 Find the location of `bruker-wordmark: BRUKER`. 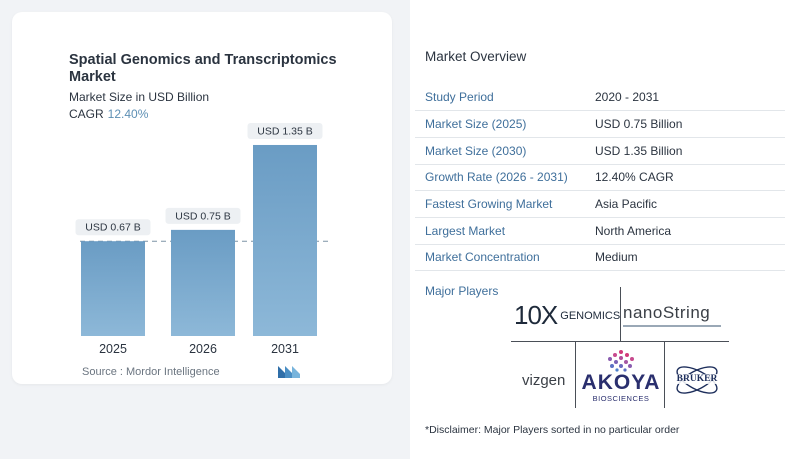

bruker-wordmark: BRUKER is located at coordinates (697, 379).